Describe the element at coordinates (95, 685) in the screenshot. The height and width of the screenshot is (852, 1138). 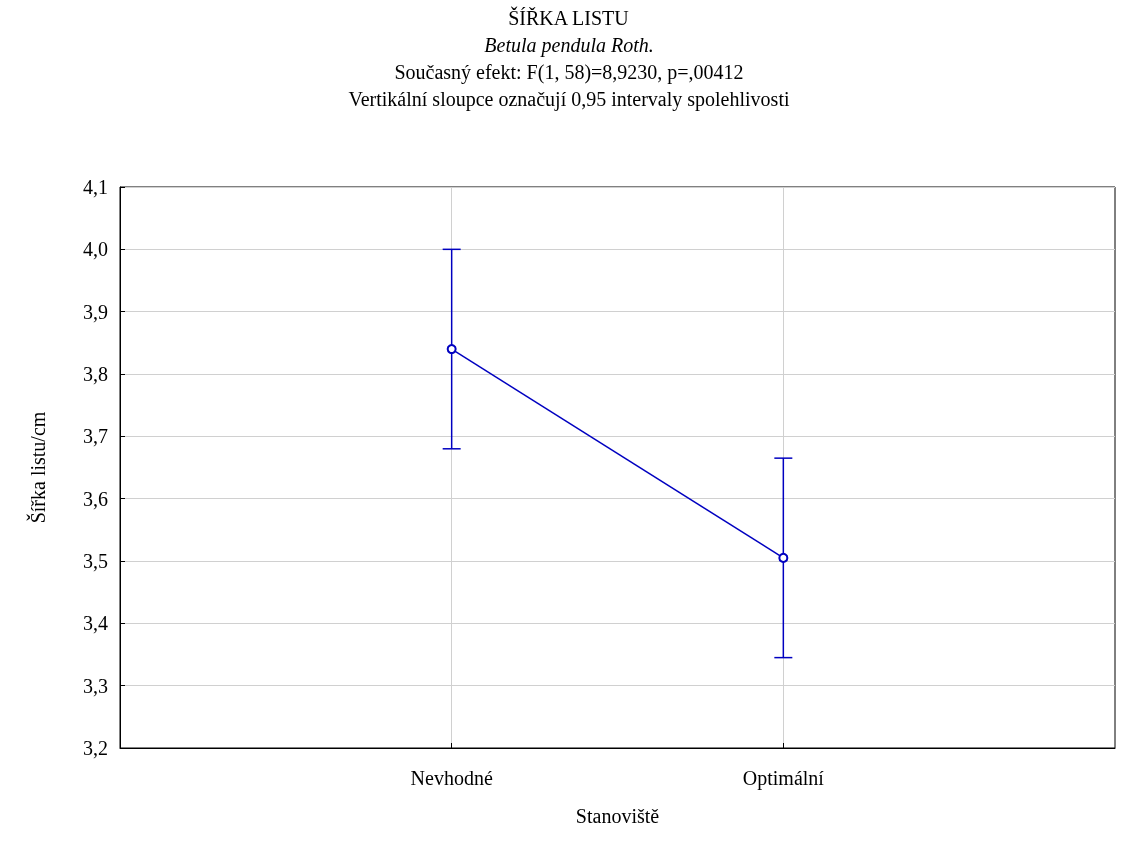
I see `y-tick-label: 3,3` at that location.